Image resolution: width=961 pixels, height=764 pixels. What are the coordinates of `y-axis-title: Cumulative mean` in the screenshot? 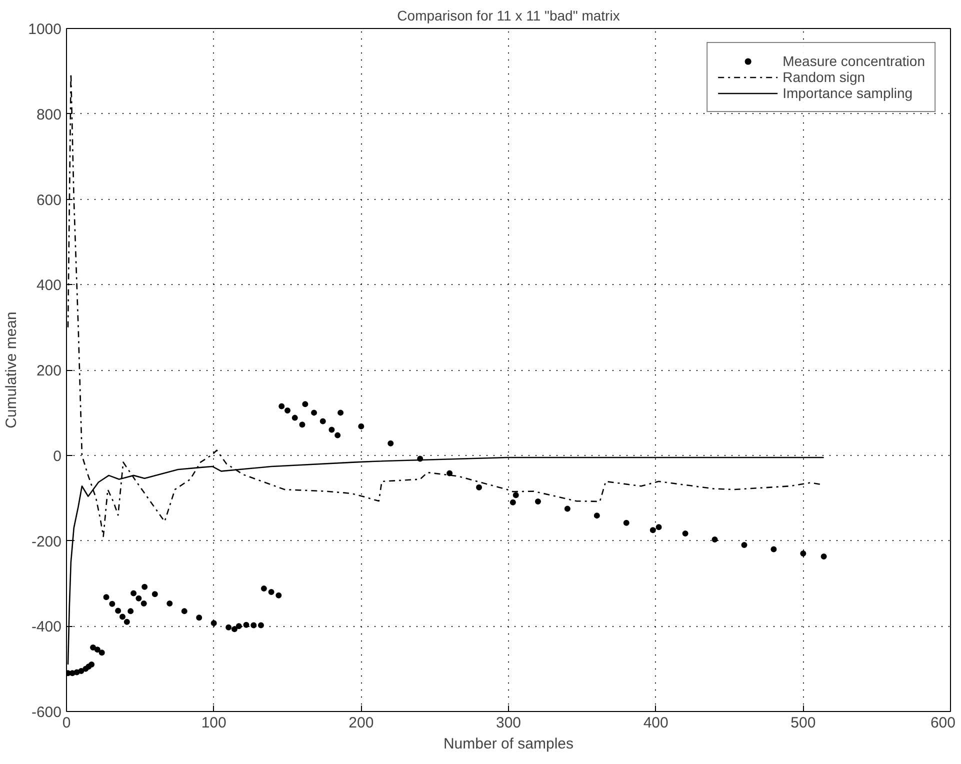 It's located at (11, 370).